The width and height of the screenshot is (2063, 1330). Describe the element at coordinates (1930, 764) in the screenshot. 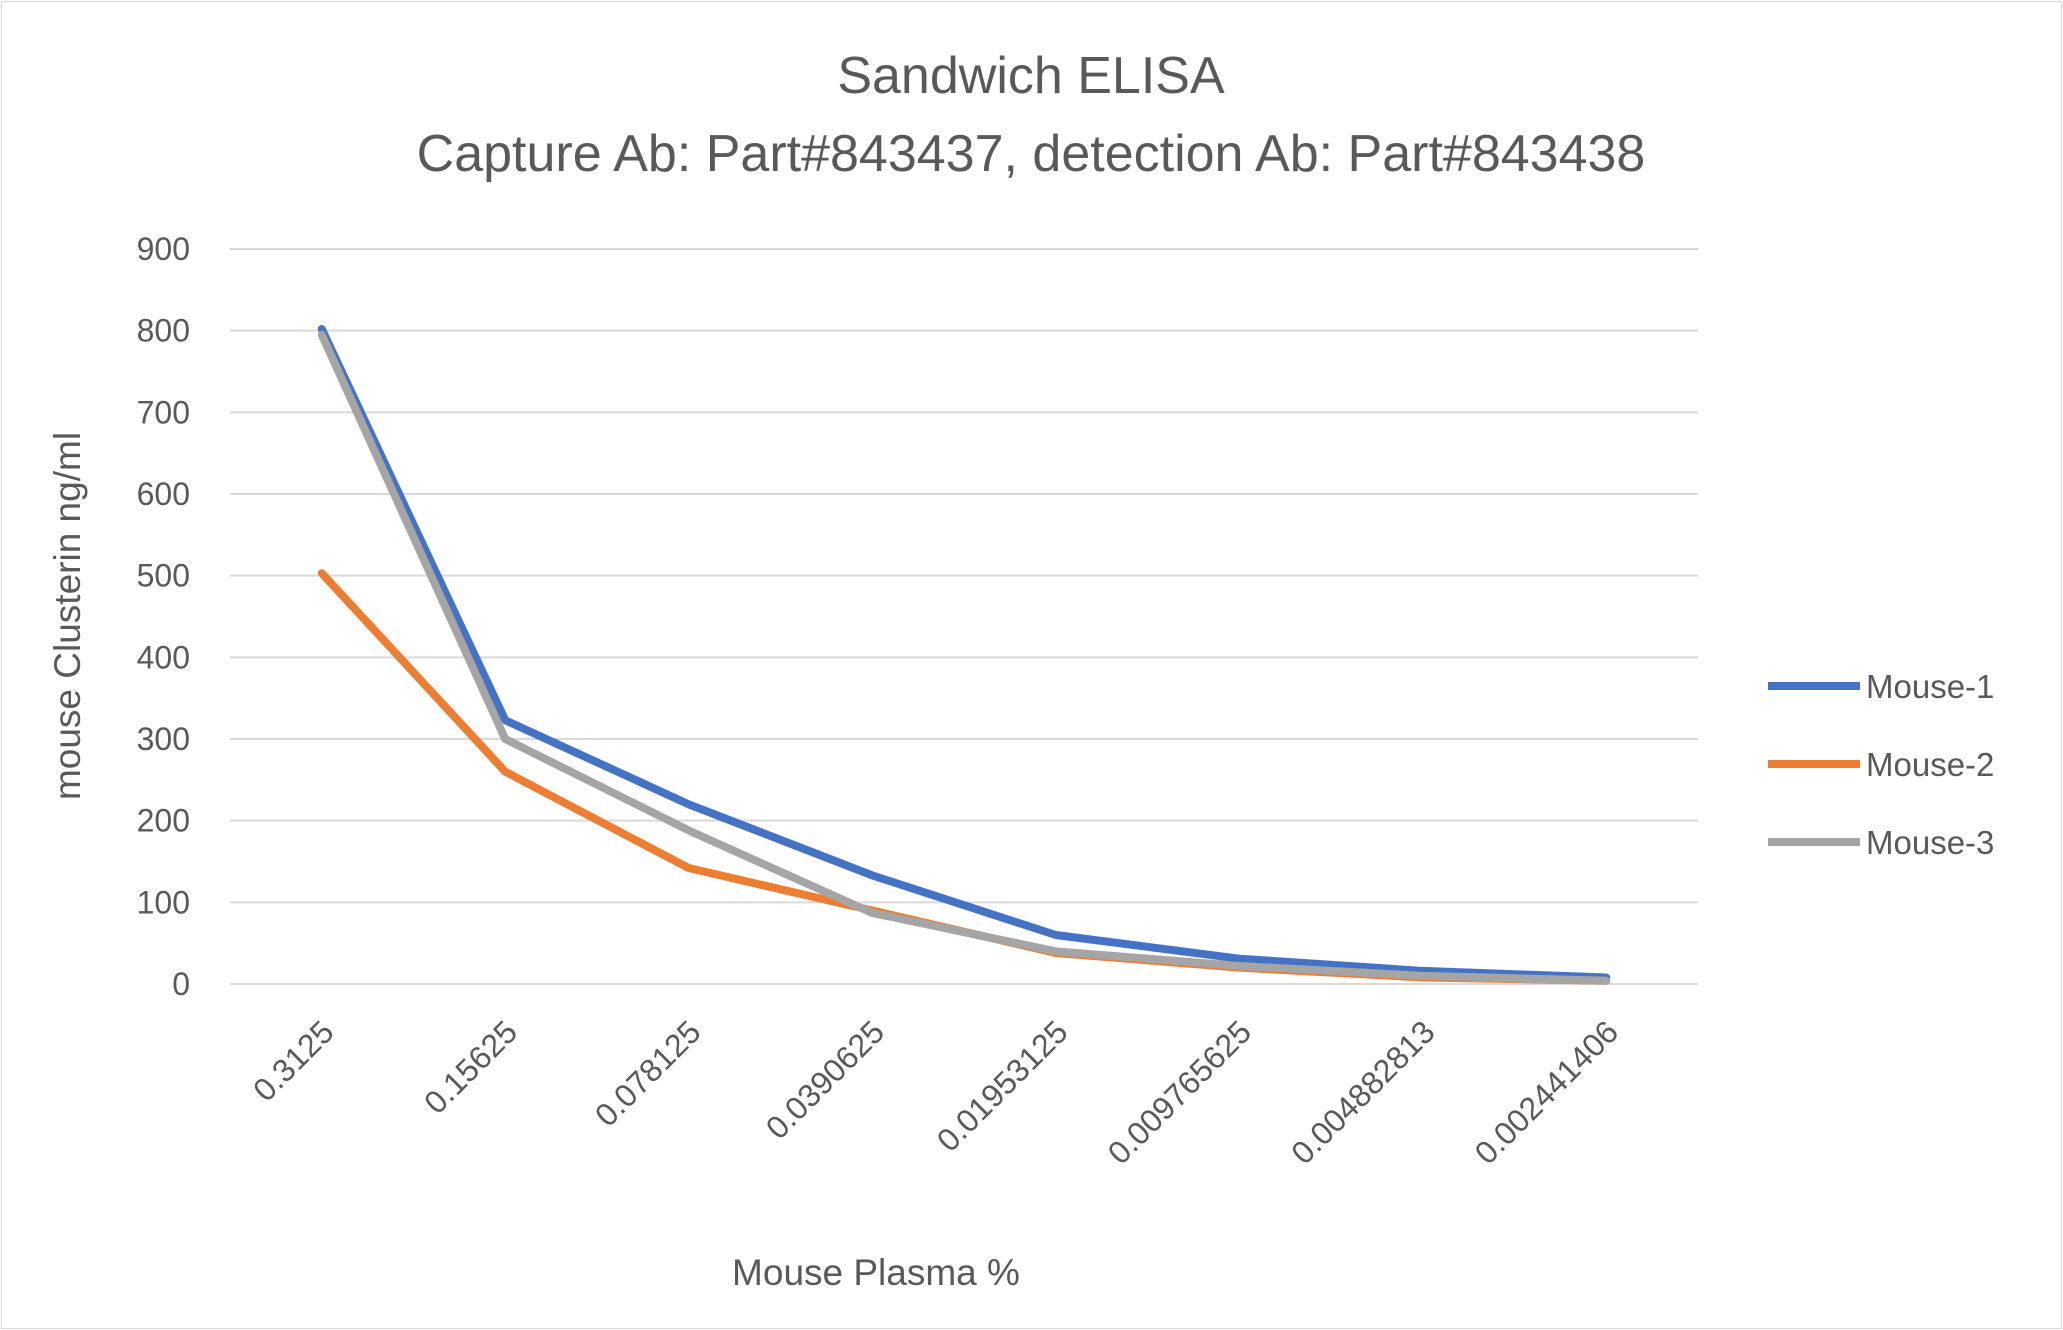

I see `legend-label: Mouse-2` at that location.